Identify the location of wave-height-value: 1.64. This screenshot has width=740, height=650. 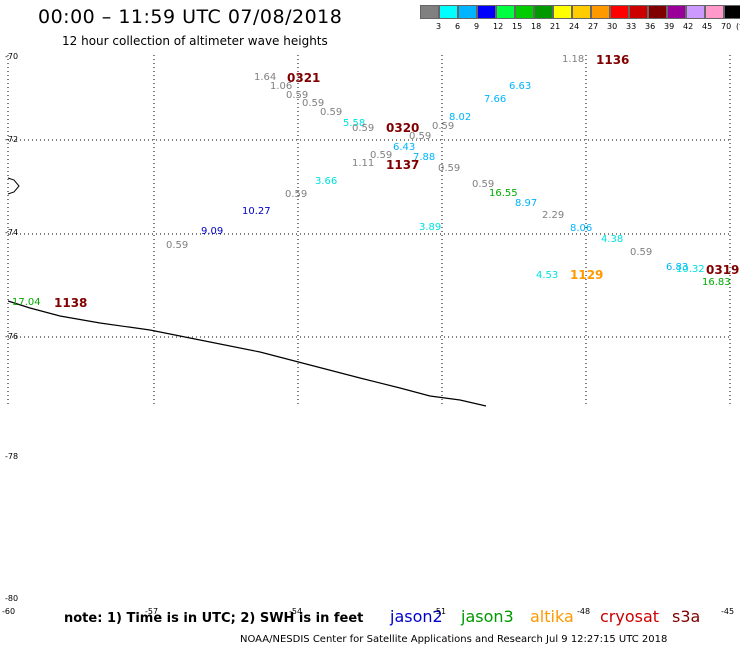
(265, 77).